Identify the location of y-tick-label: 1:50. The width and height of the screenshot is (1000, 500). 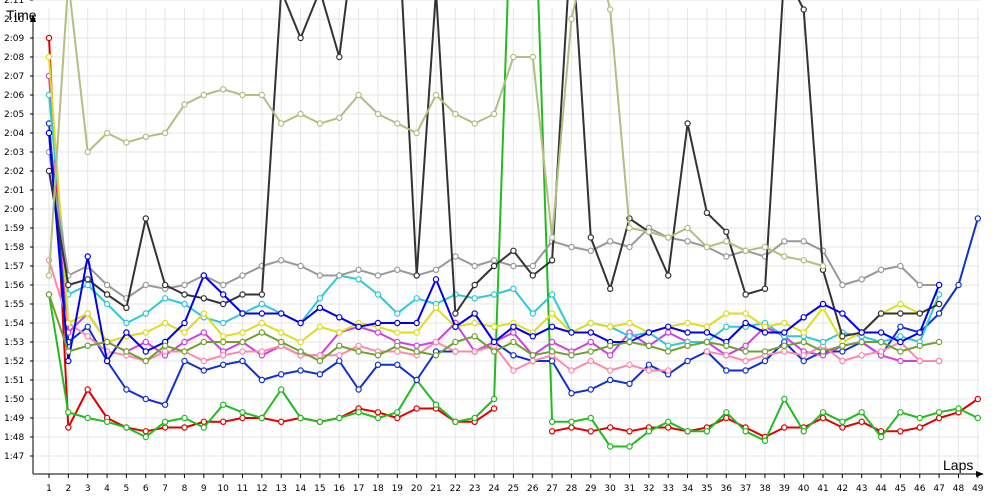
(14, 400).